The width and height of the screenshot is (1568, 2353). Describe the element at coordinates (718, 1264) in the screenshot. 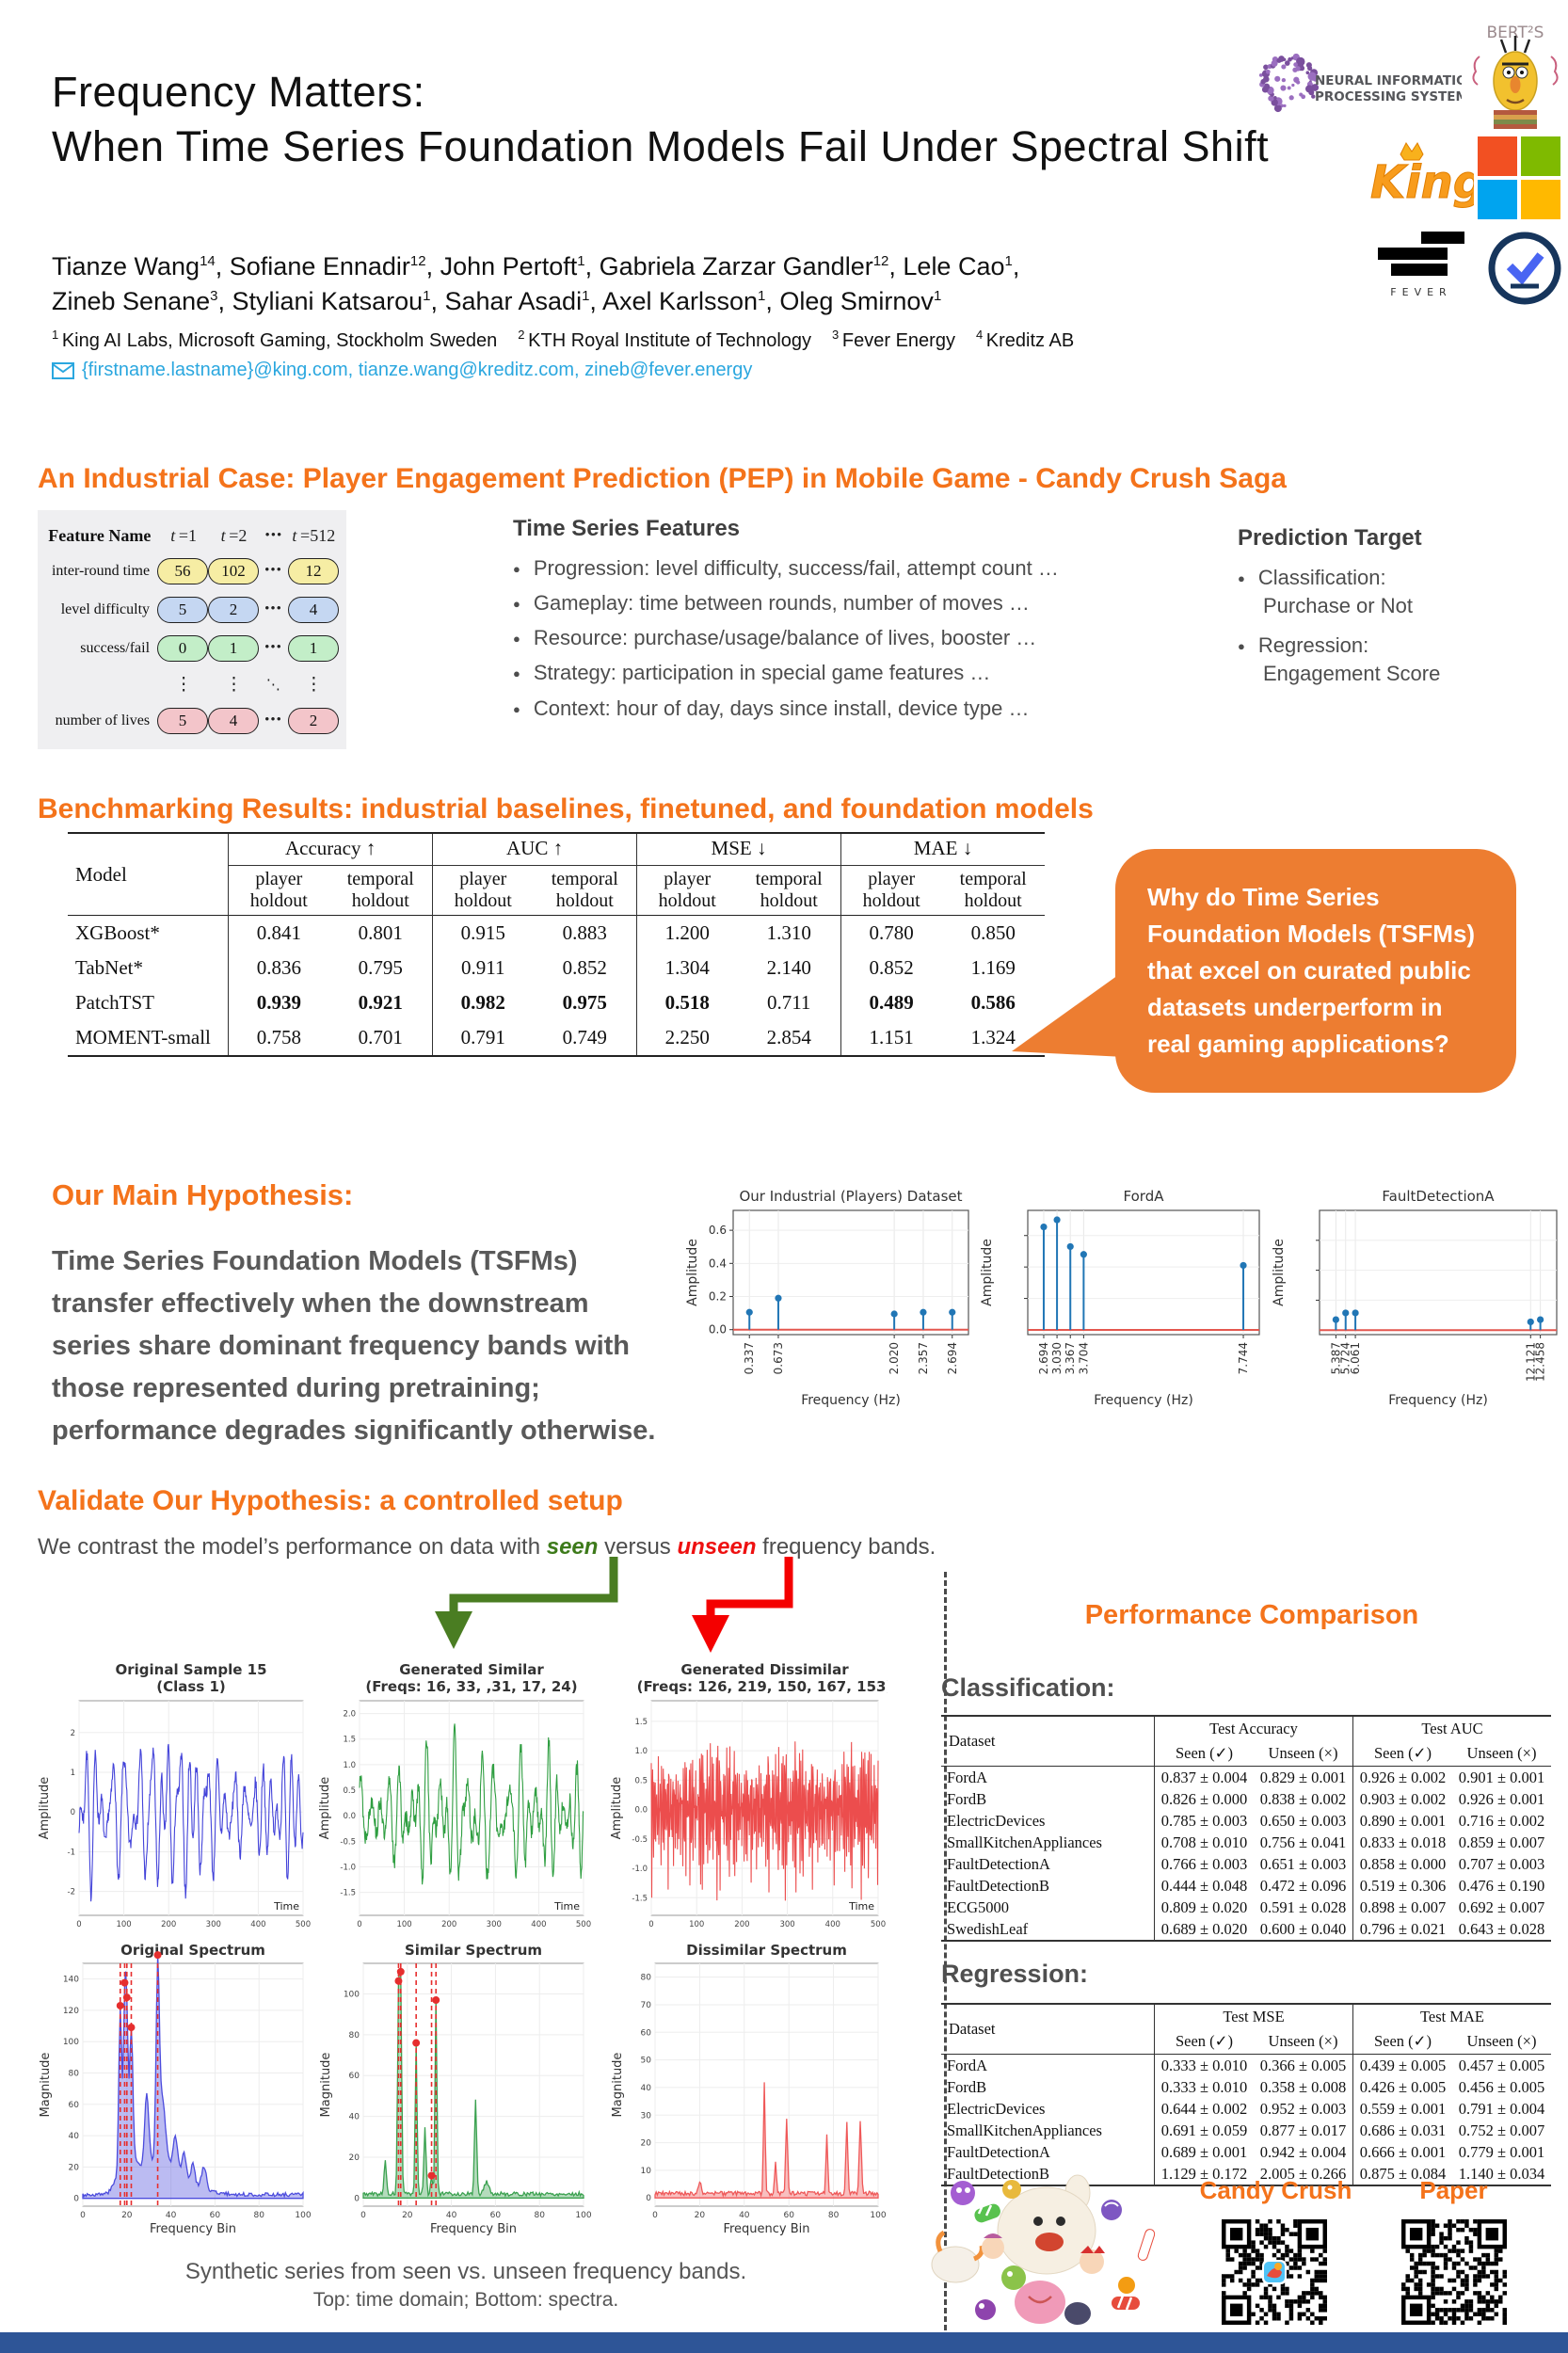

I see `svg-text: 0.4` at that location.